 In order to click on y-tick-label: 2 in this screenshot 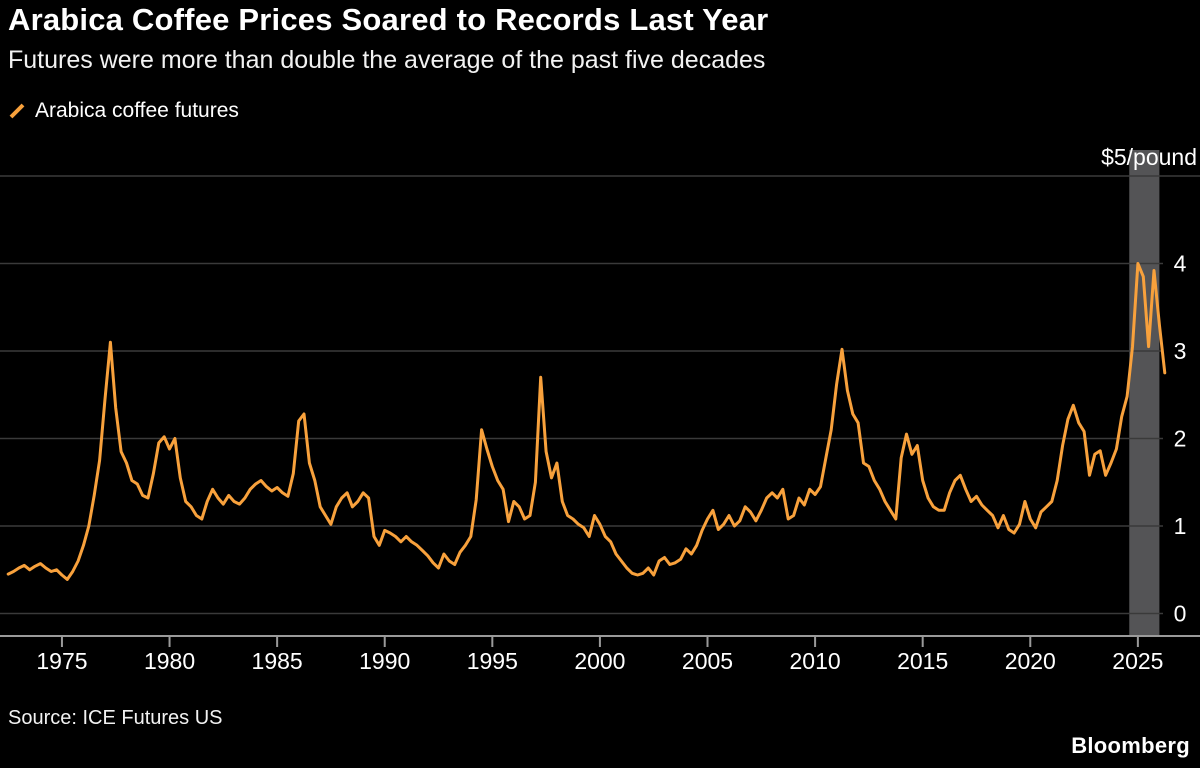, I will do `click(1180, 439)`.